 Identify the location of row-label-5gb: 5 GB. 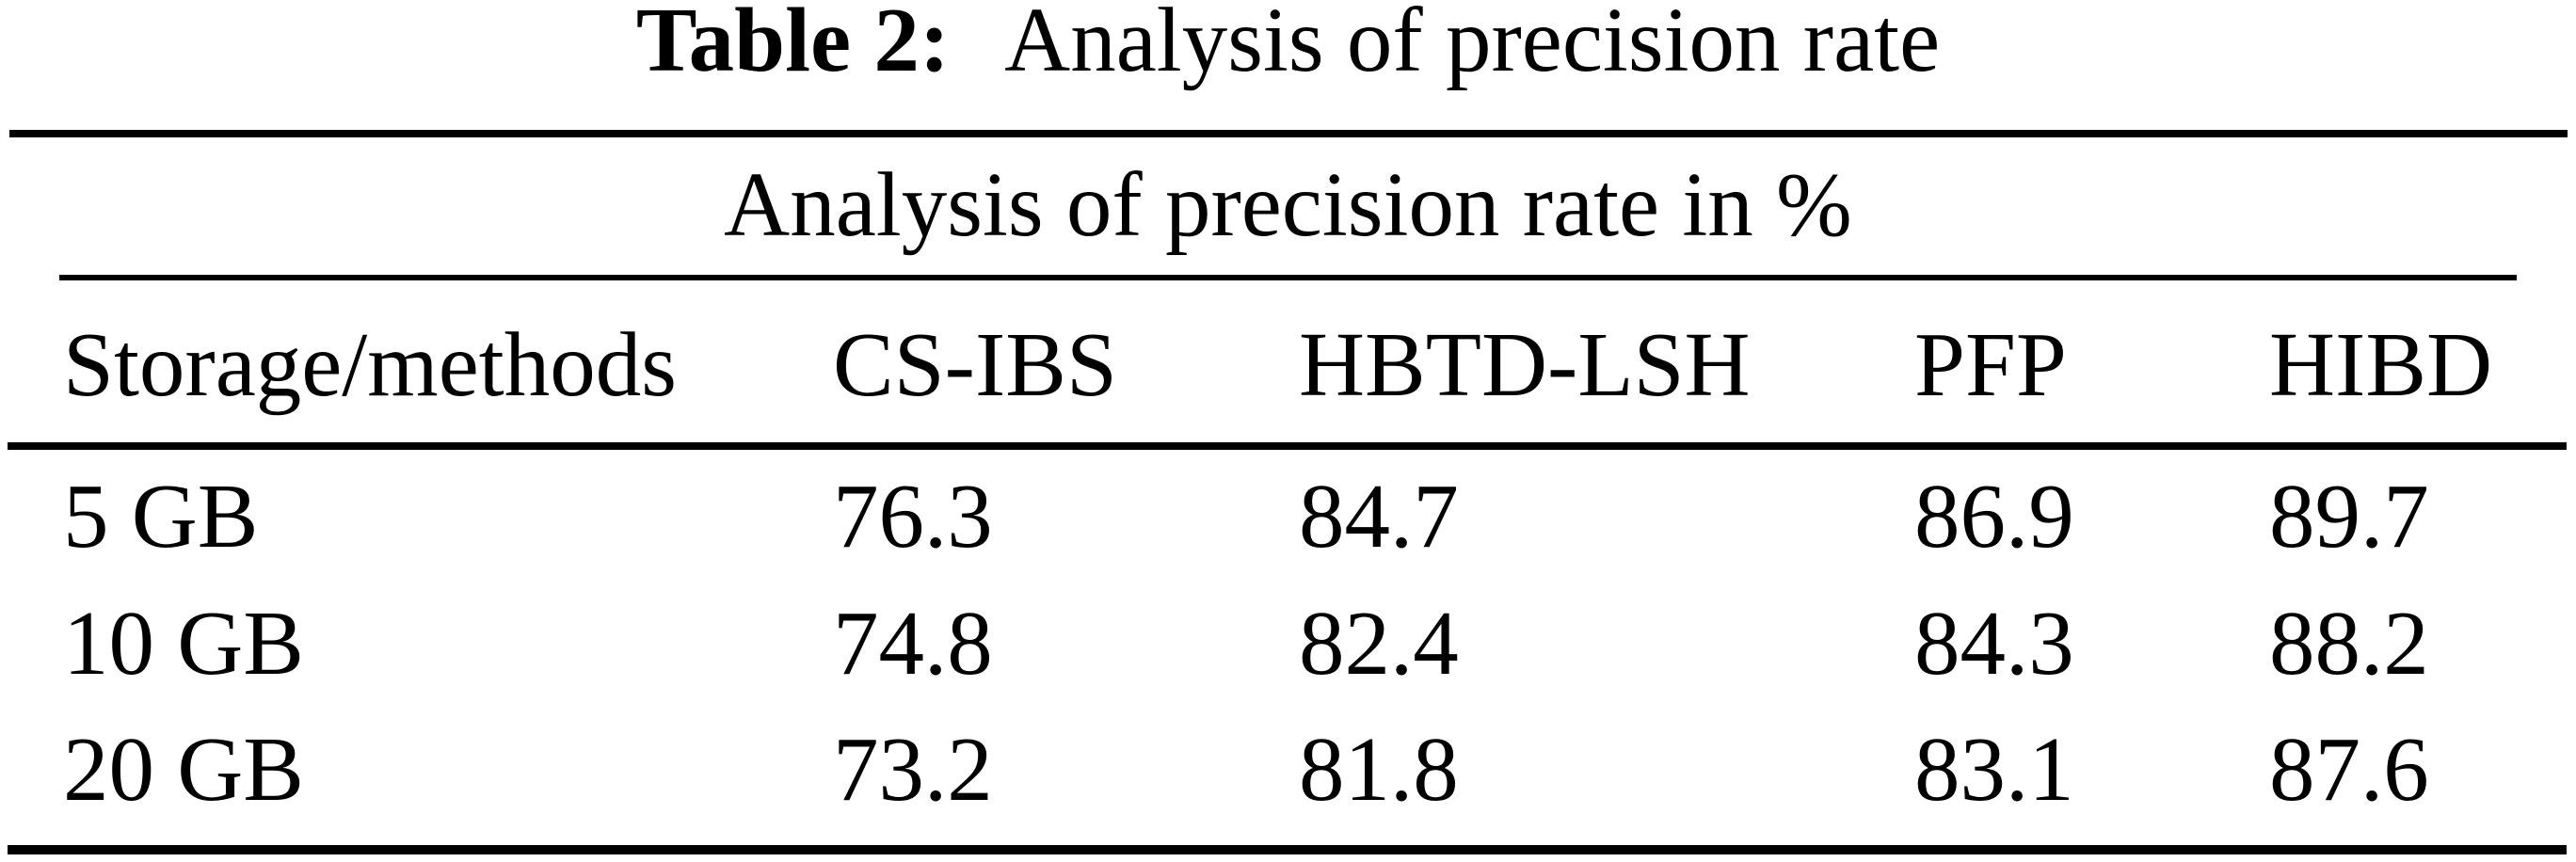
(161, 516).